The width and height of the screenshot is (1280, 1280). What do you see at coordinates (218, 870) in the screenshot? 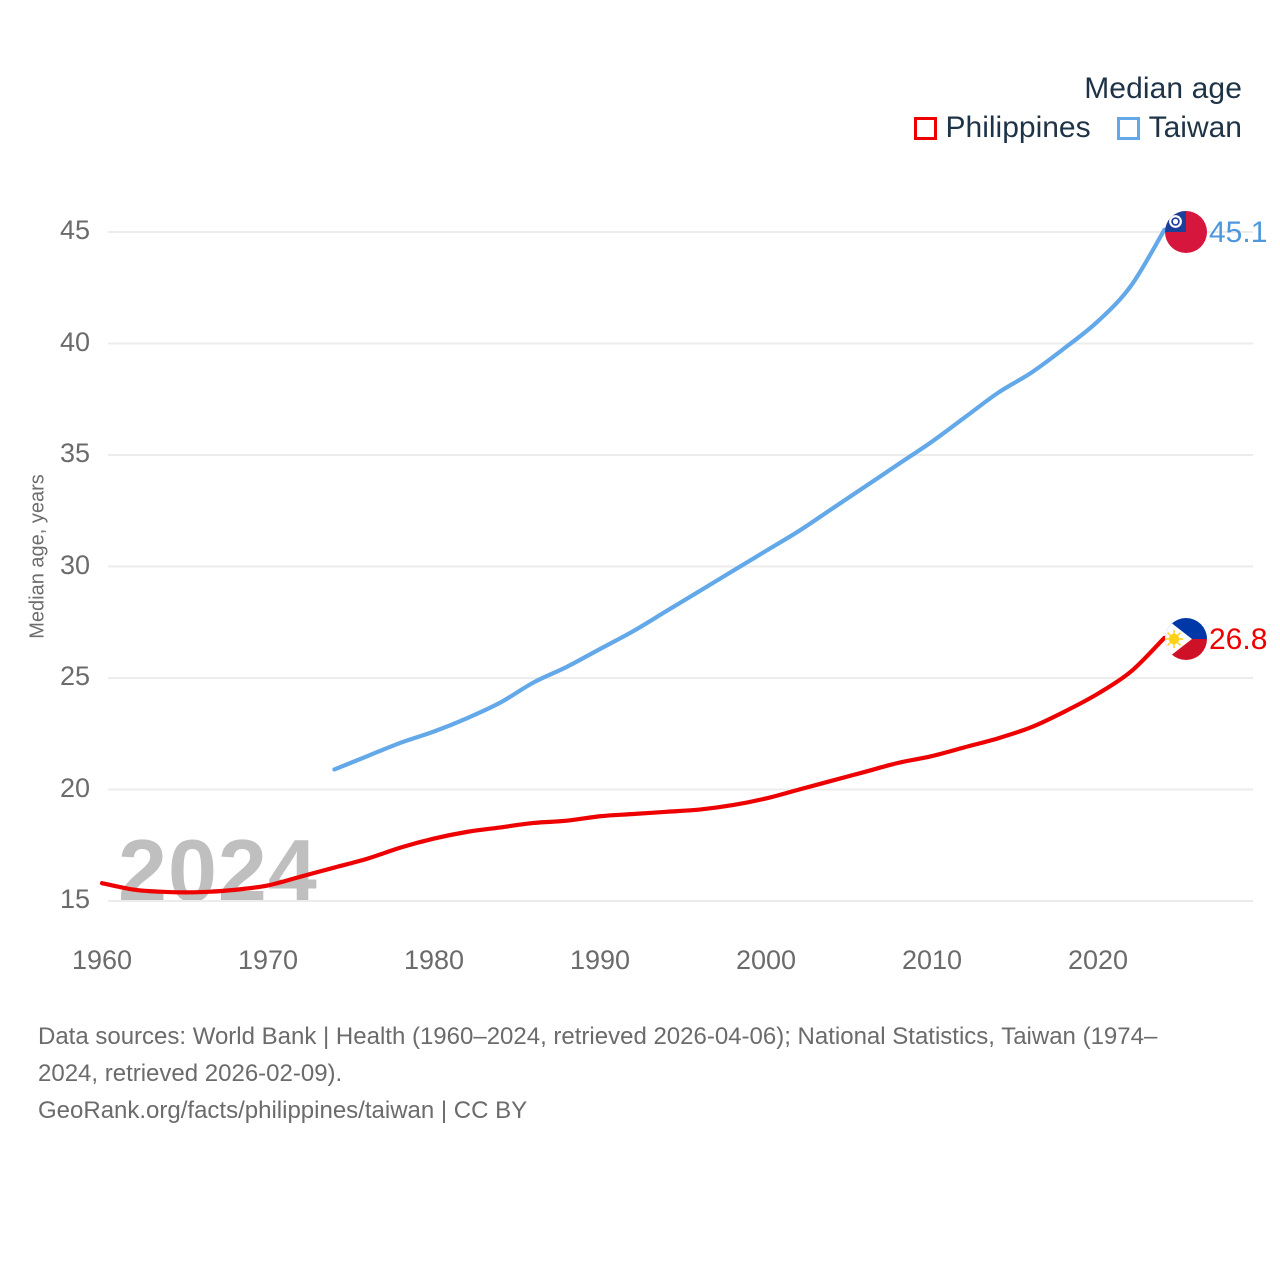
I see `year-watermark: 2024` at bounding box center [218, 870].